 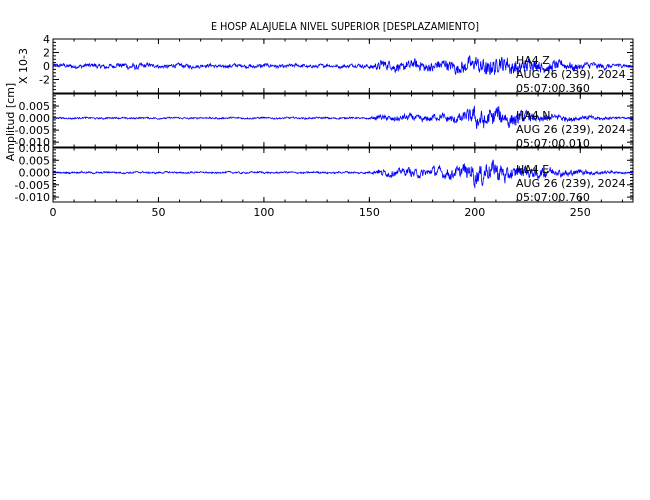 What do you see at coordinates (53, 212) in the screenshot?
I see `x-tick-label: 0` at bounding box center [53, 212].